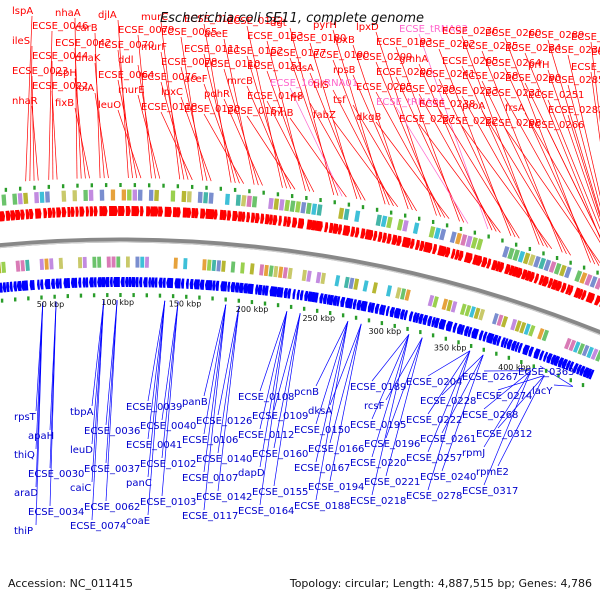 The height and width of the screenshot is (600, 600). Describe the element at coordinates (282, 113) in the screenshot. I see `feature-label-top: rnhB` at that location.